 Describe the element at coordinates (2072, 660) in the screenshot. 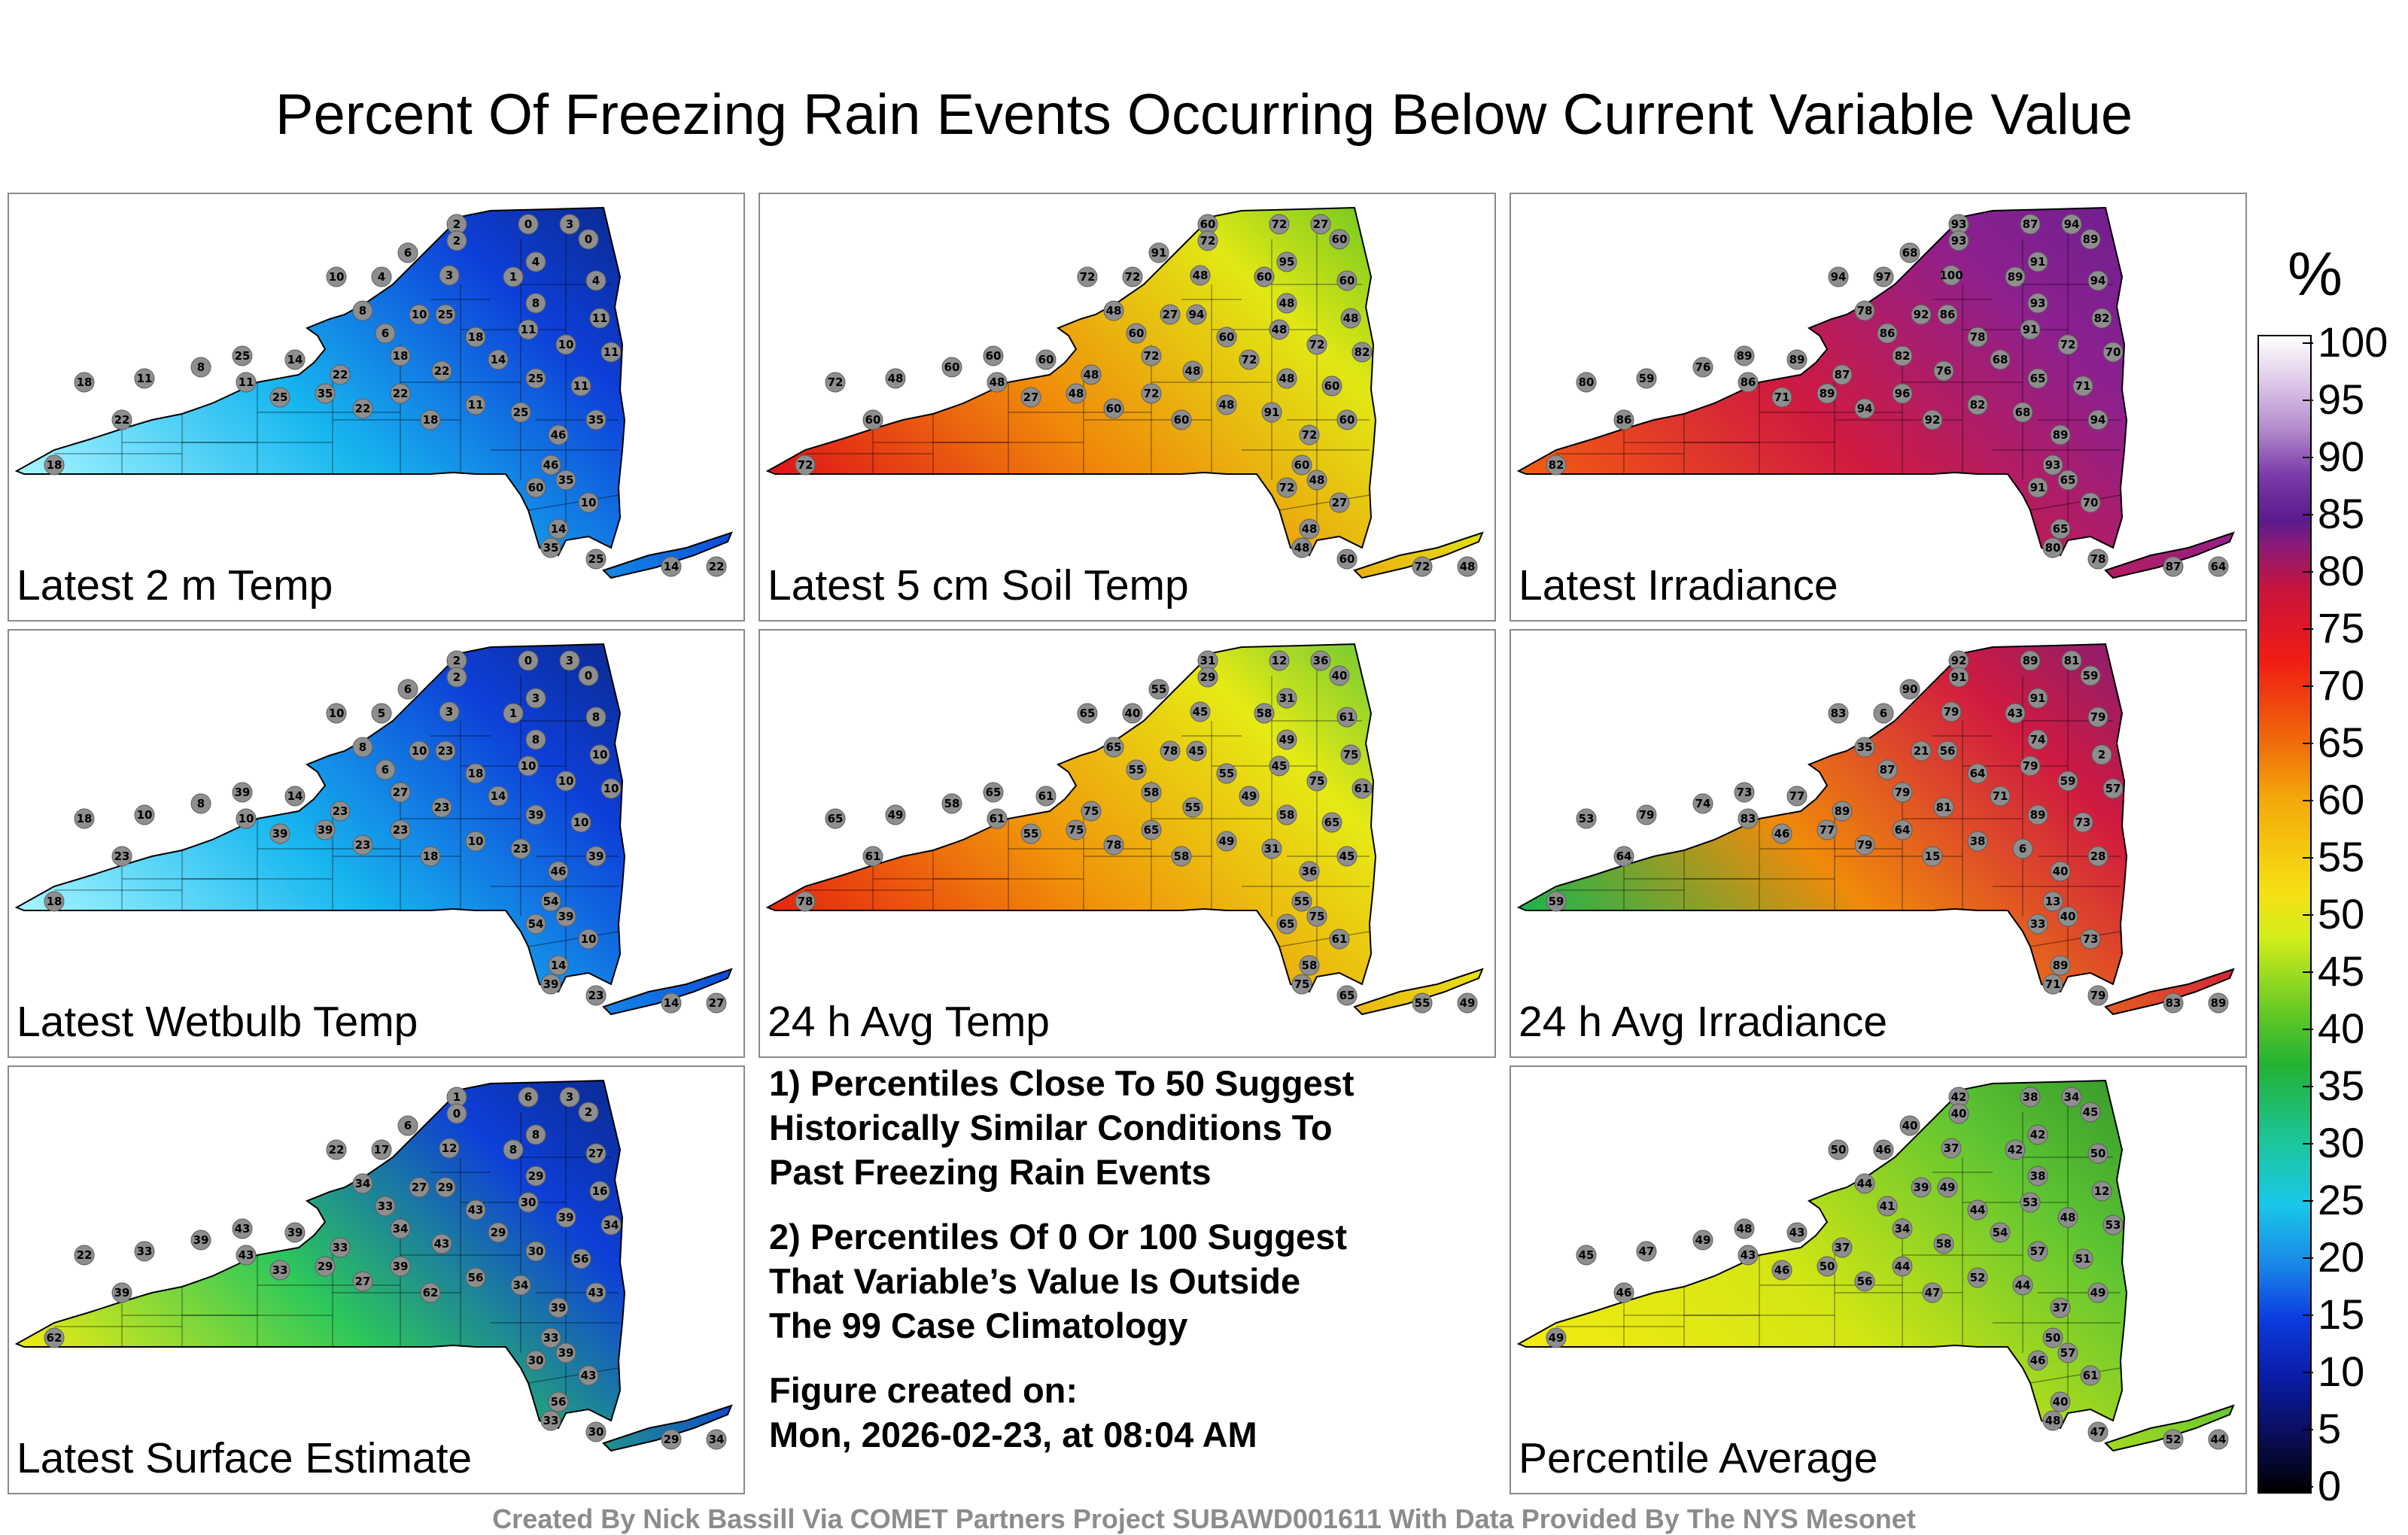

I see `station-value: 81` at that location.